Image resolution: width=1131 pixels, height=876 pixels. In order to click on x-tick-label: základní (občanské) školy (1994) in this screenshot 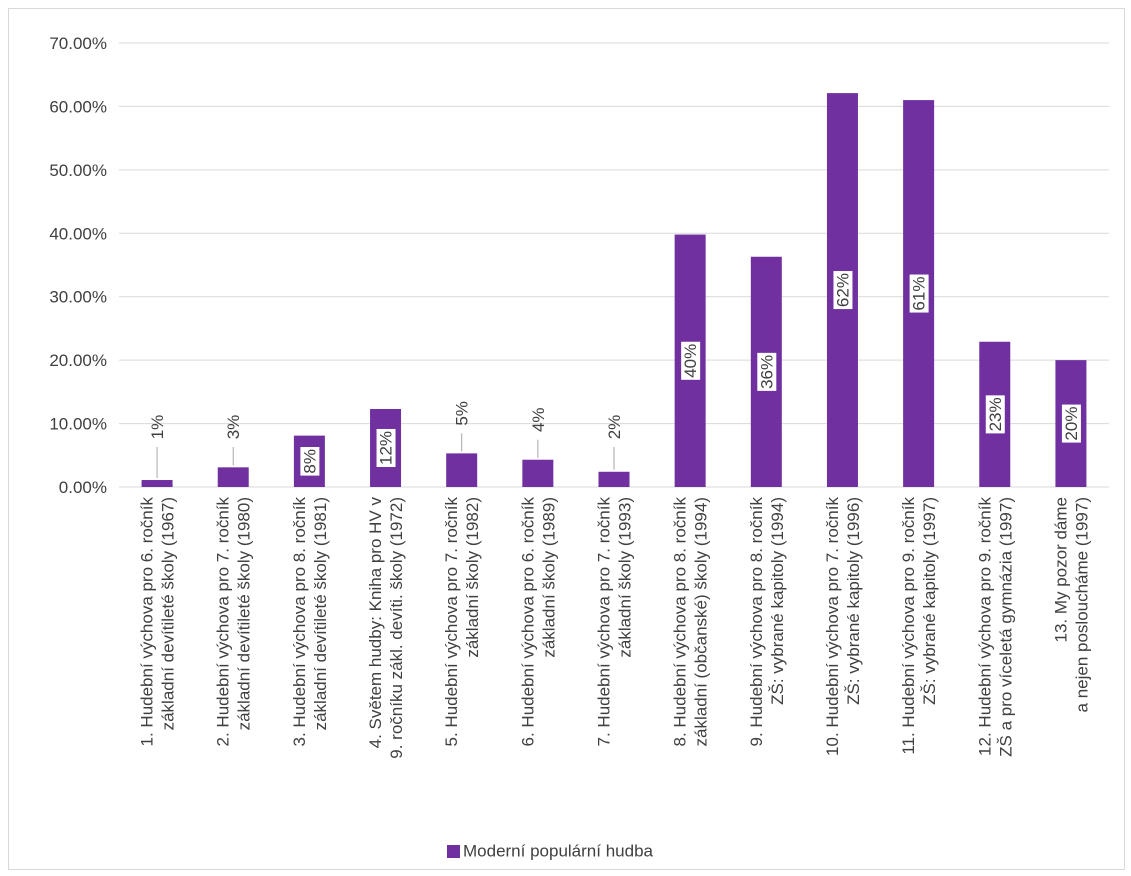, I will do `click(701, 621)`.